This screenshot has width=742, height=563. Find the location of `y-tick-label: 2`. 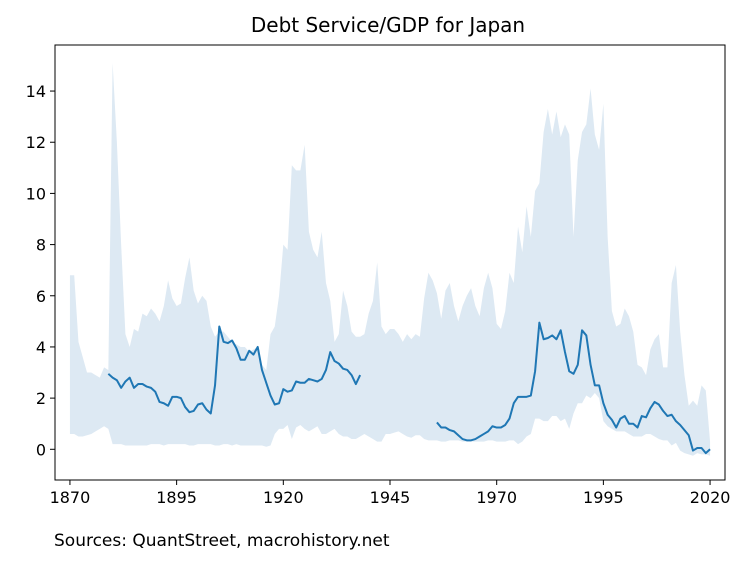

y-tick-label: 2 is located at coordinates (41, 398).